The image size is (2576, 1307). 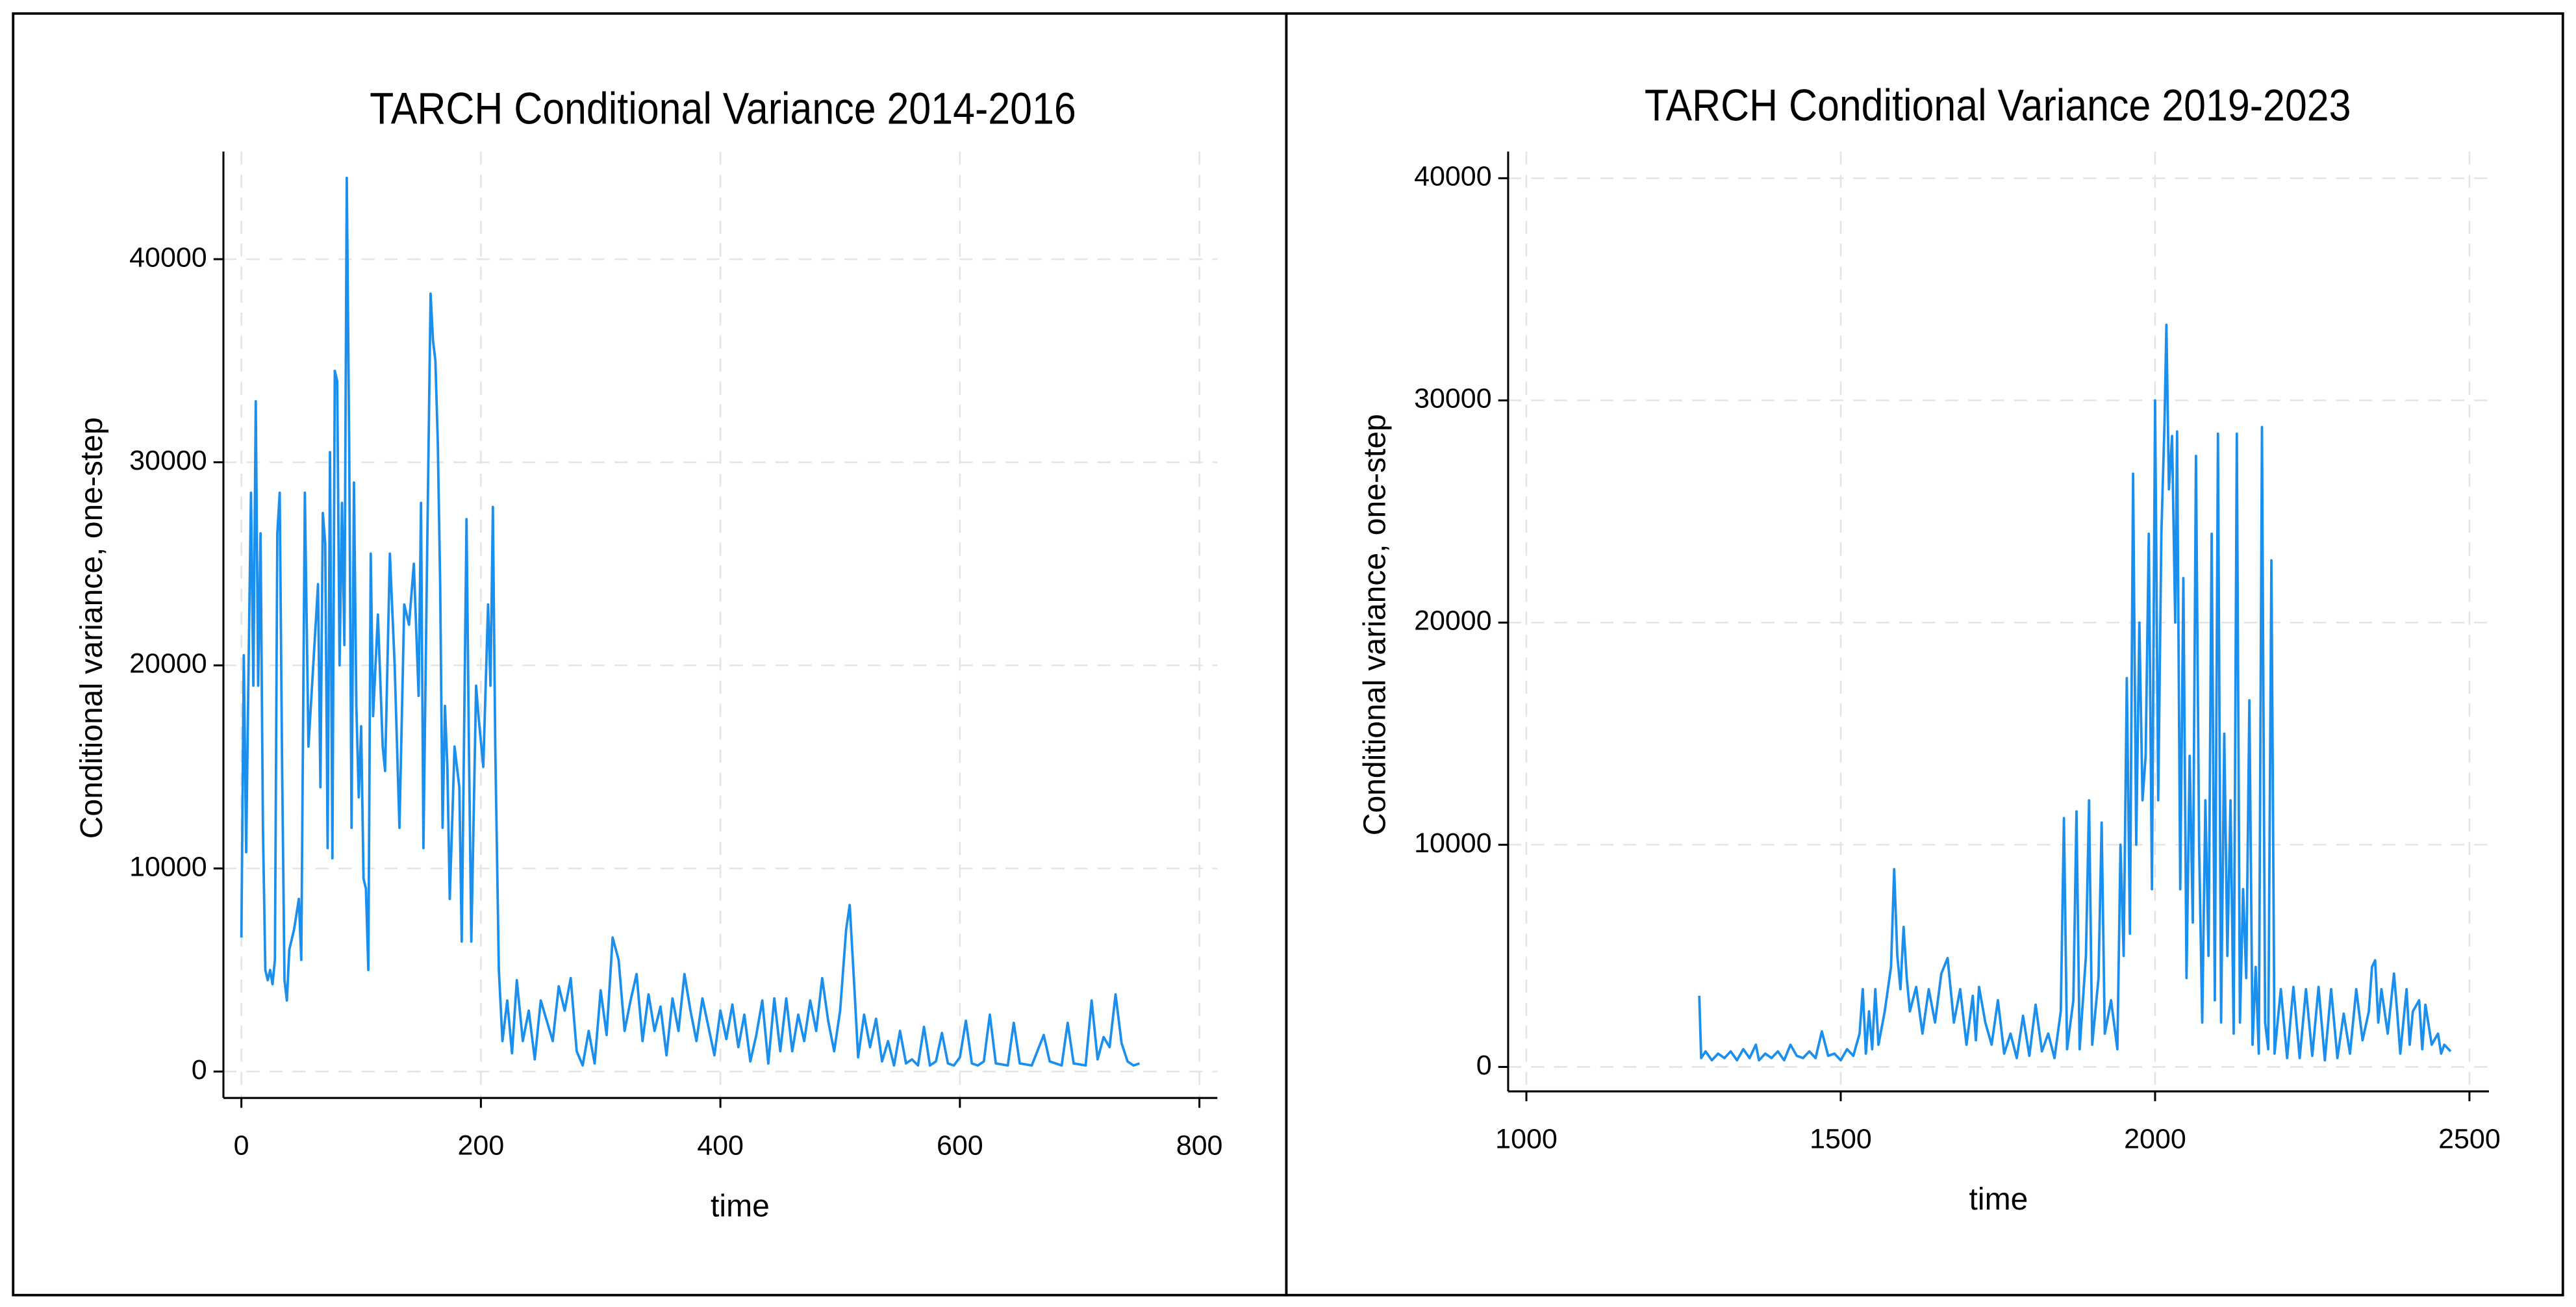 I want to click on x-tick-label: 2000, so click(x=2155, y=1138).